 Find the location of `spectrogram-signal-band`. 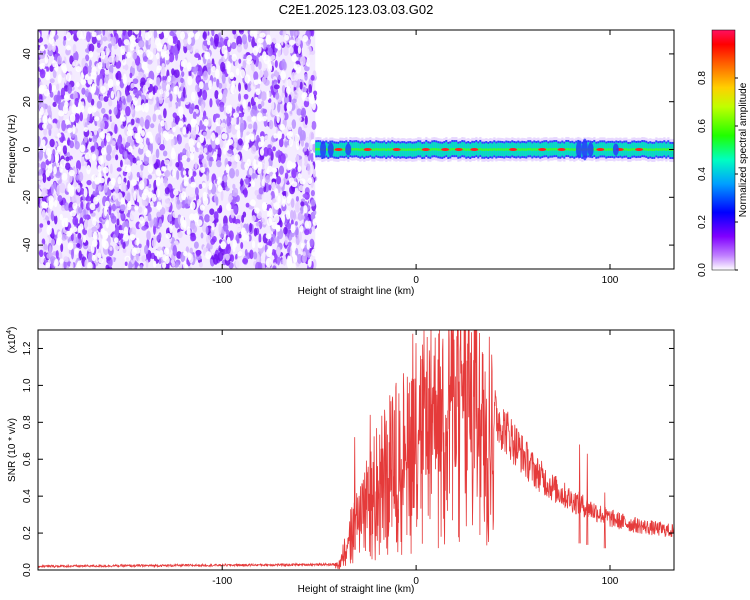

spectrogram-signal-band is located at coordinates (494, 149).